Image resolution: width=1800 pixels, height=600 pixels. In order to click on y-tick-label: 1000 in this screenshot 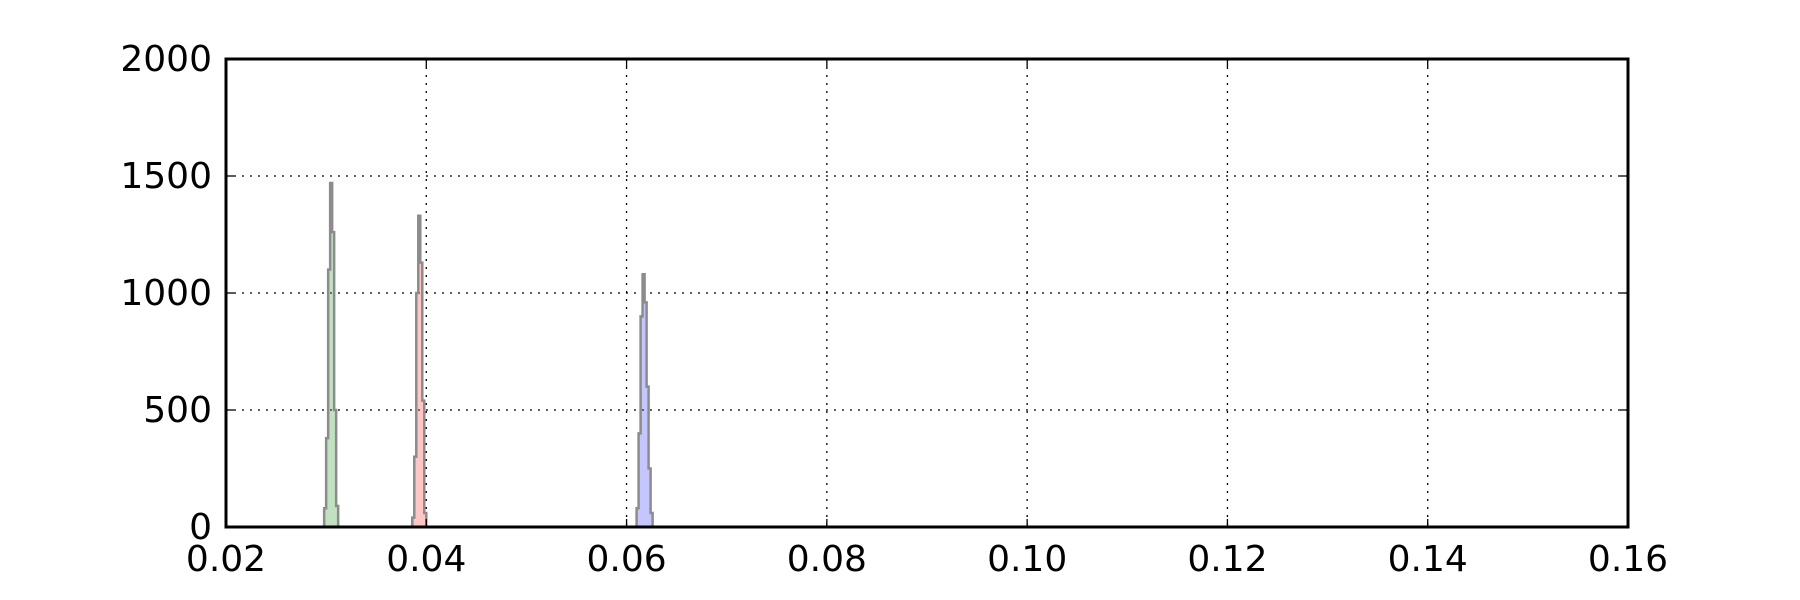, I will do `click(166, 293)`.